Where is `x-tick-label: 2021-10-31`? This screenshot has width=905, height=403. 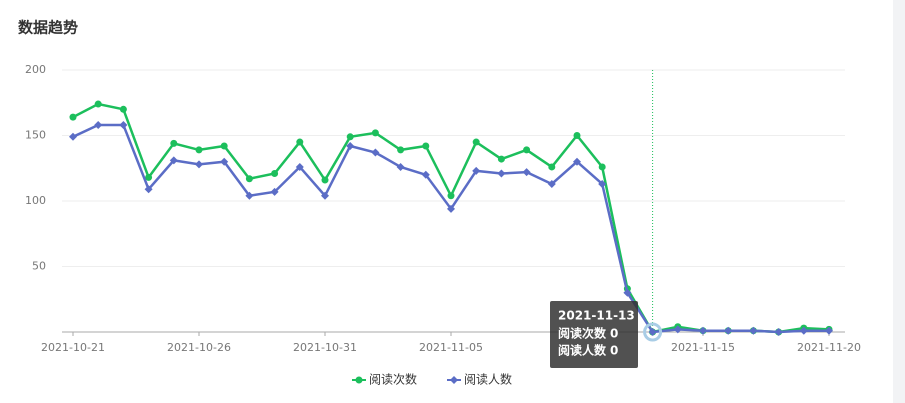 x-tick-label: 2021-10-31 is located at coordinates (325, 347).